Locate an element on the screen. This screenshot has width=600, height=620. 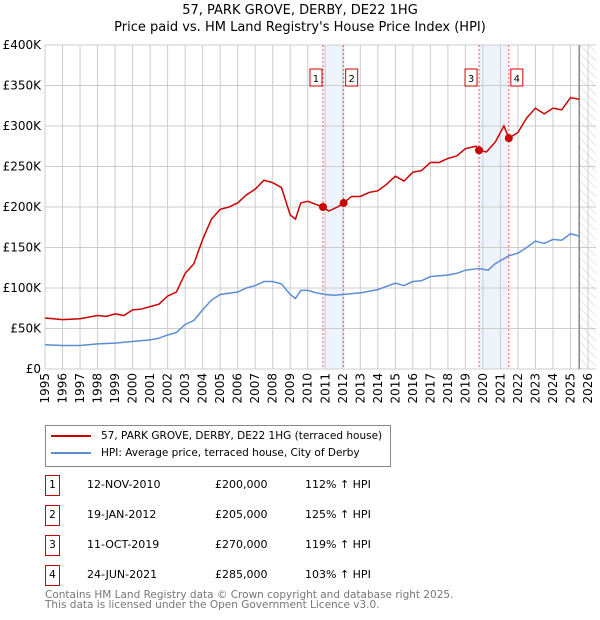
sale-row: 3 11-OCT-2019 £270,000 119% ↑ HPI is located at coordinates (235, 545).